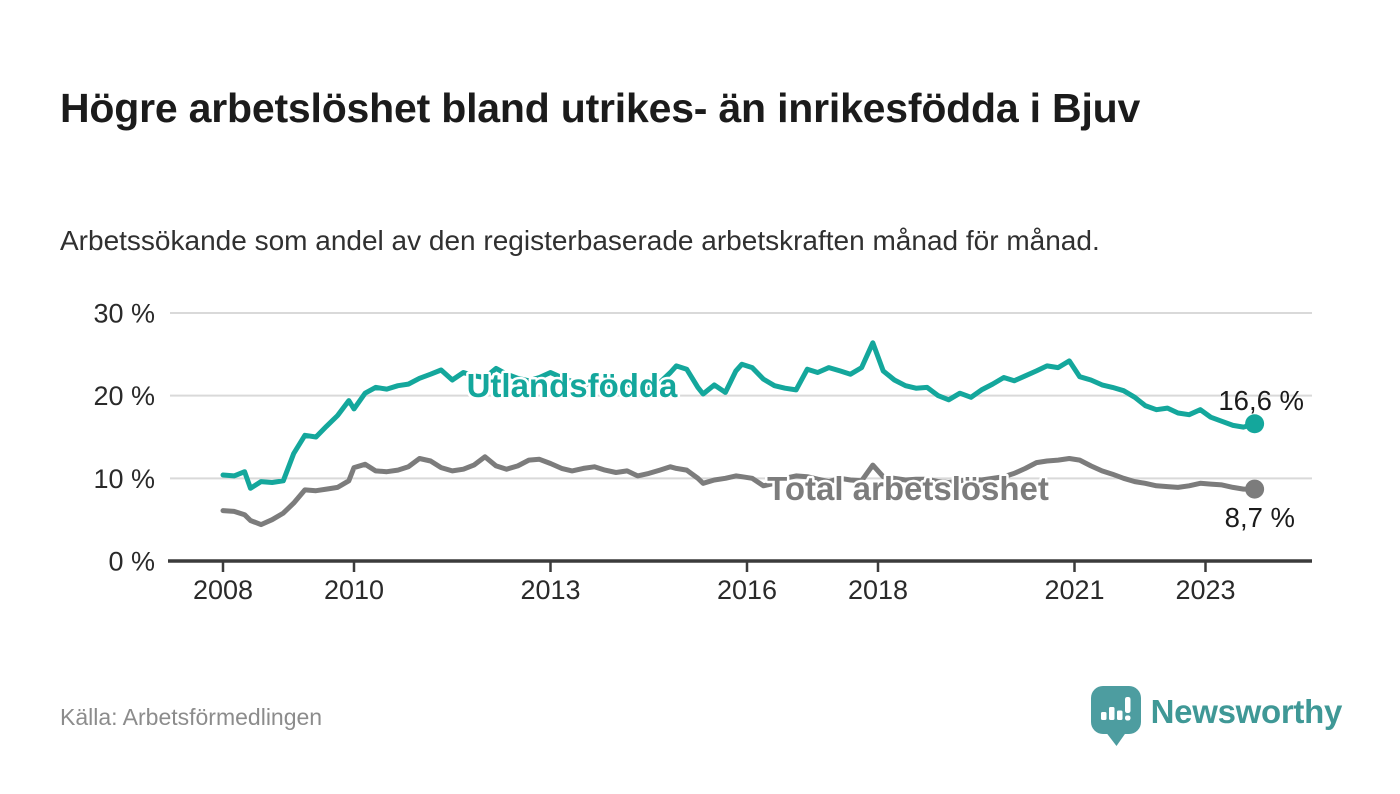 The height and width of the screenshot is (794, 1400). Describe the element at coordinates (747, 590) in the screenshot. I see `x-tick-label: 2016` at that location.